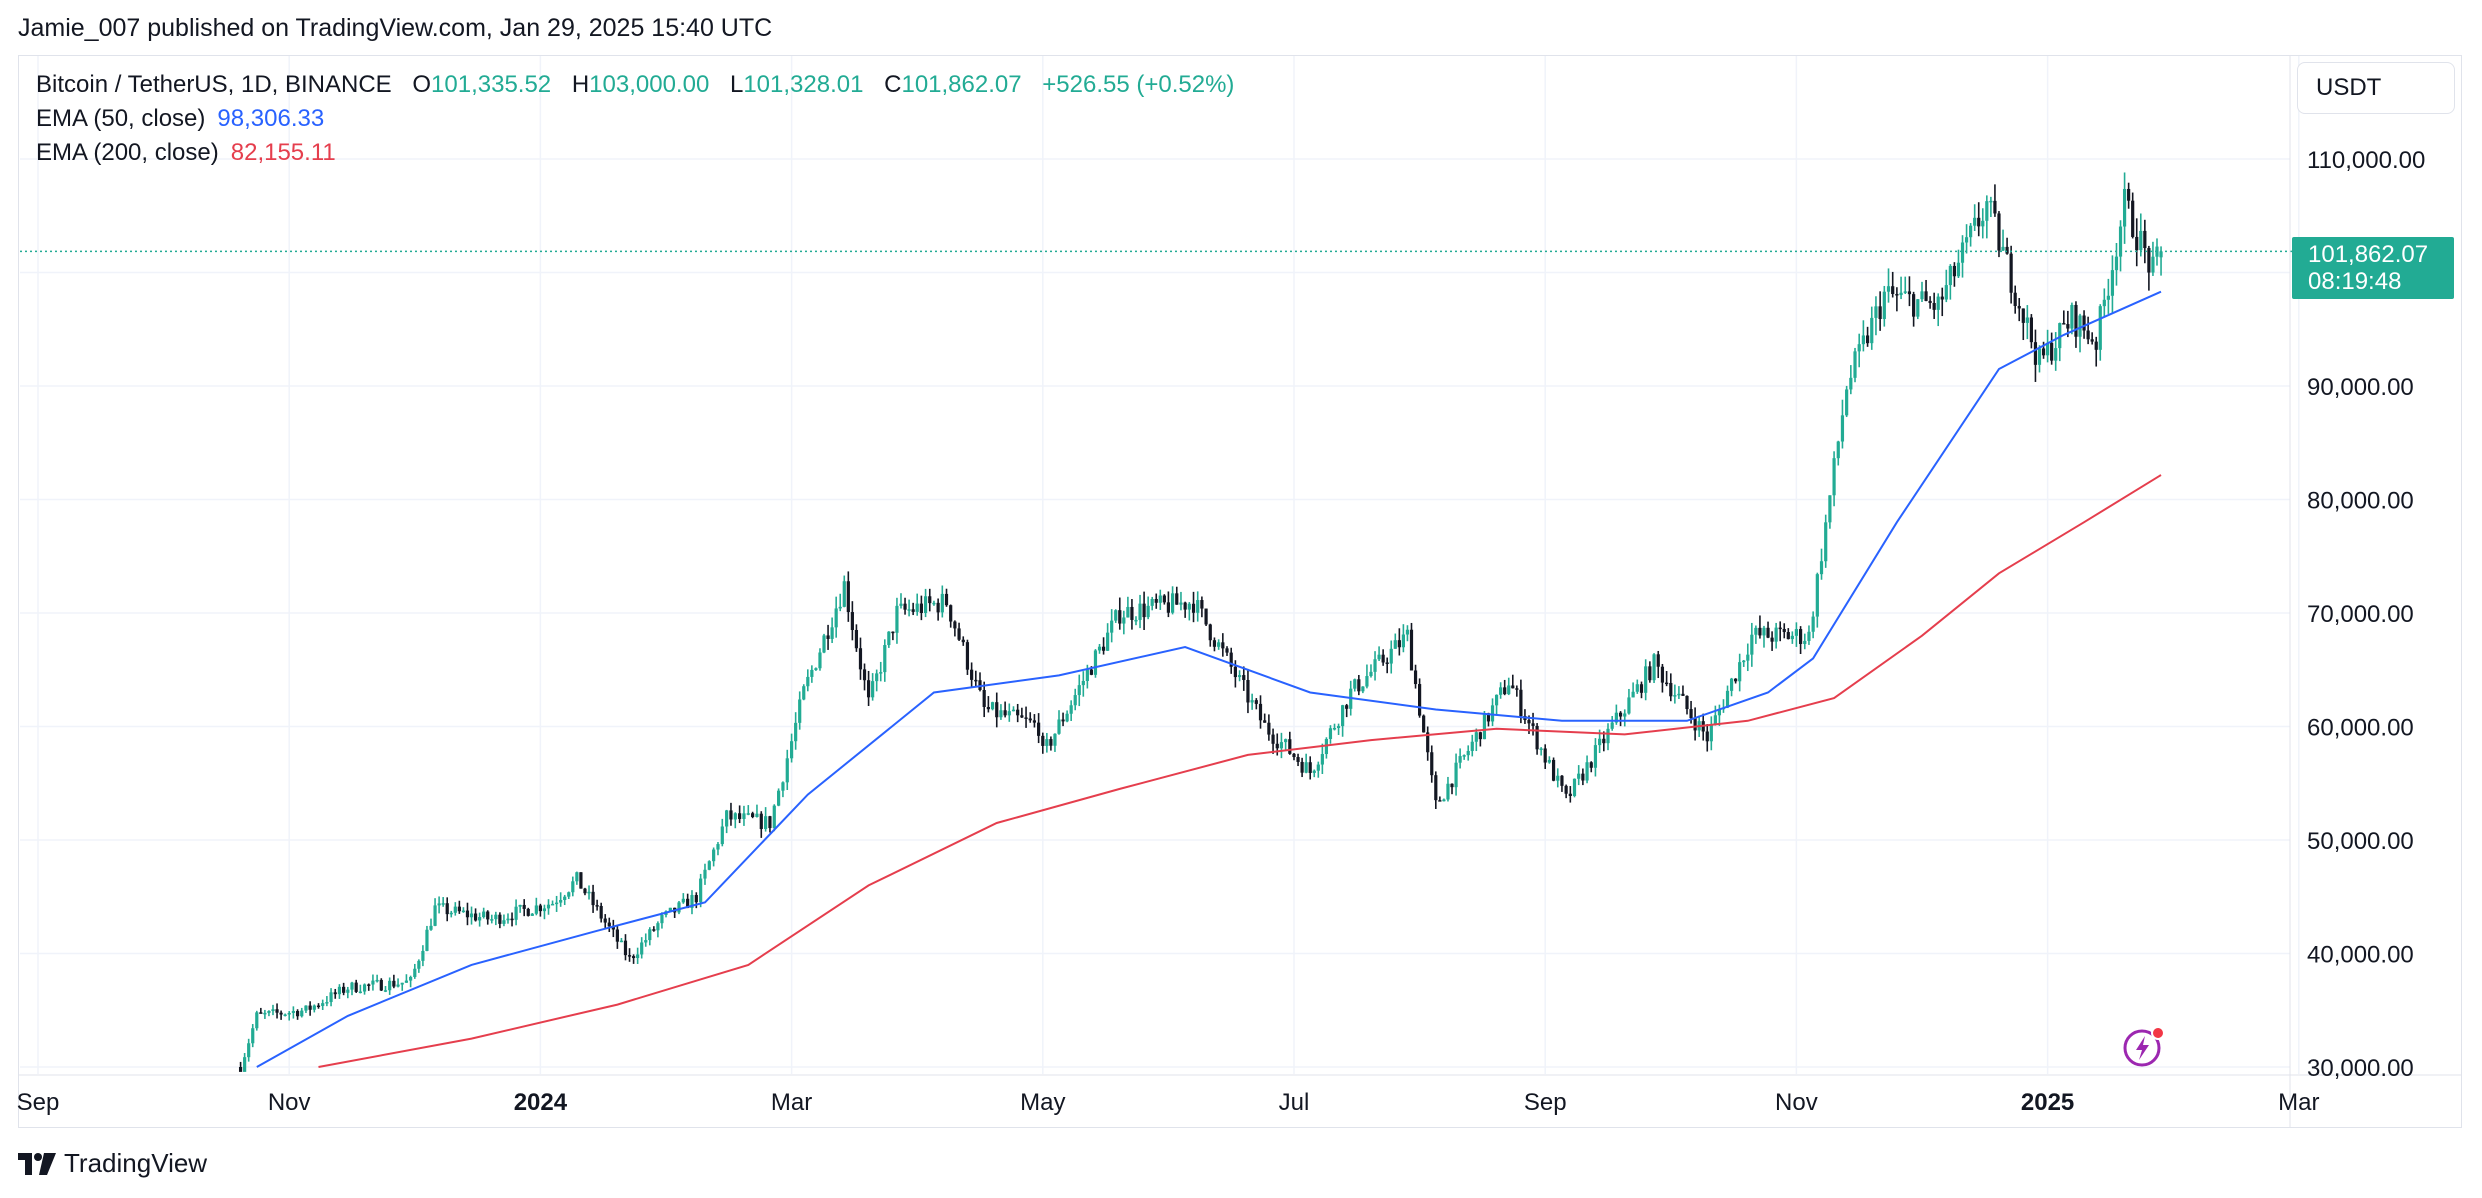 The width and height of the screenshot is (2482, 1198). I want to click on time-tick-label: May, so click(1042, 1102).